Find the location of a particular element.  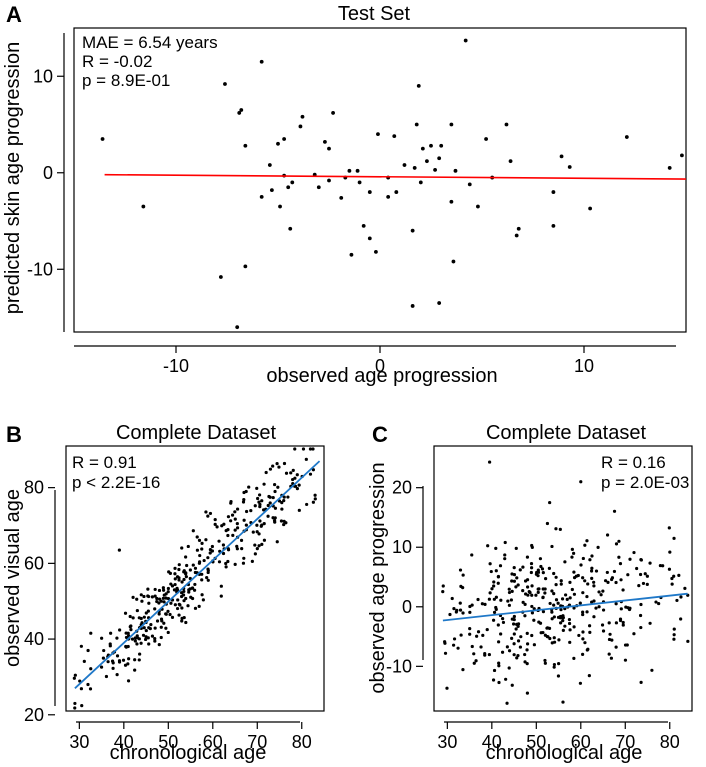

y-tick-label: -10 is located at coordinates (40, 269).